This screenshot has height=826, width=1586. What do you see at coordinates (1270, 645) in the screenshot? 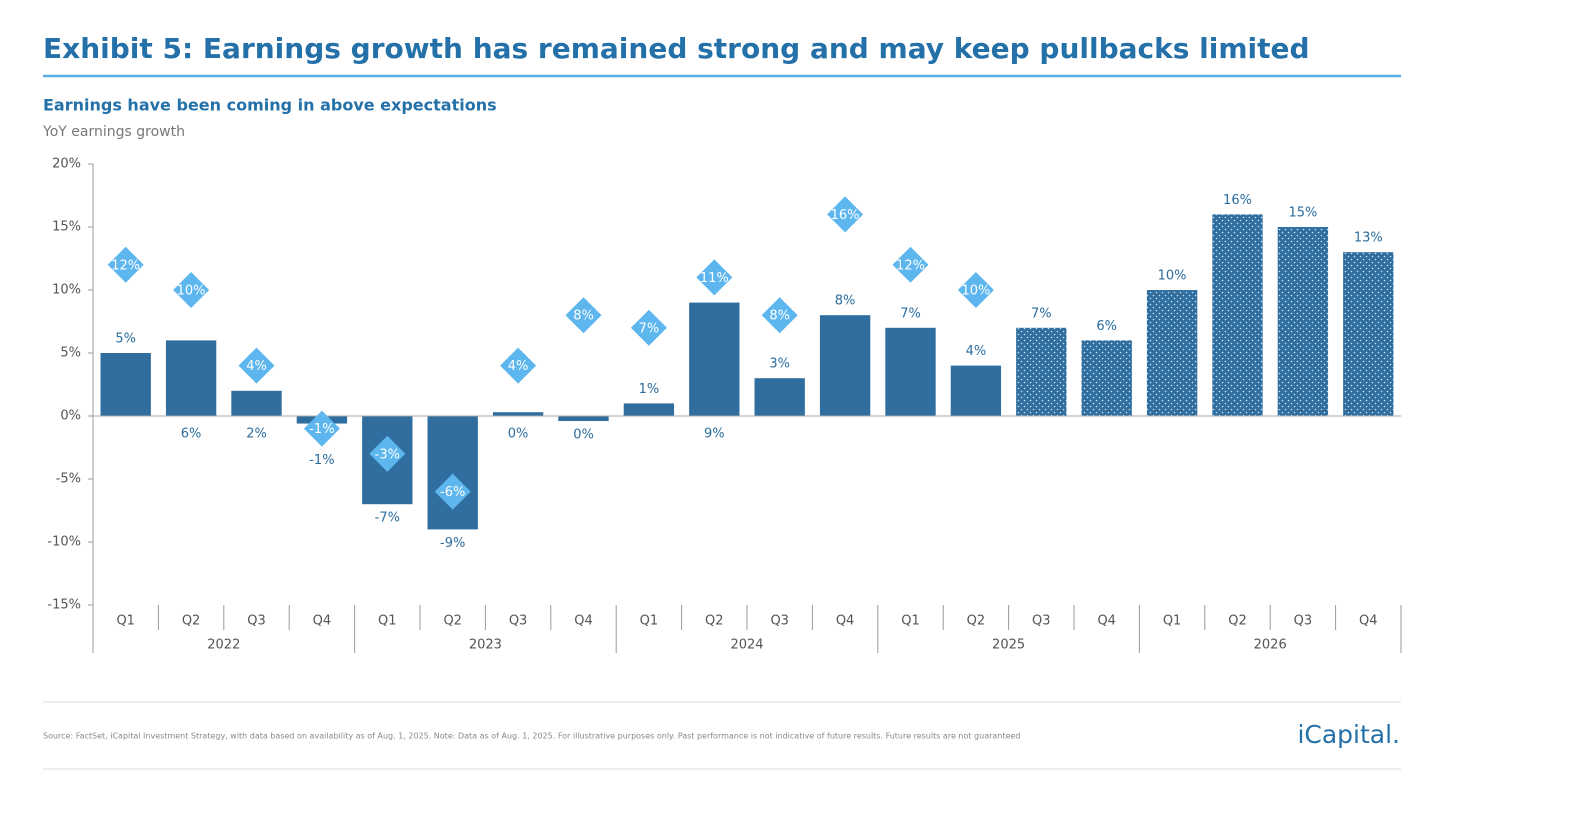
I see `group-label: 2026` at bounding box center [1270, 645].